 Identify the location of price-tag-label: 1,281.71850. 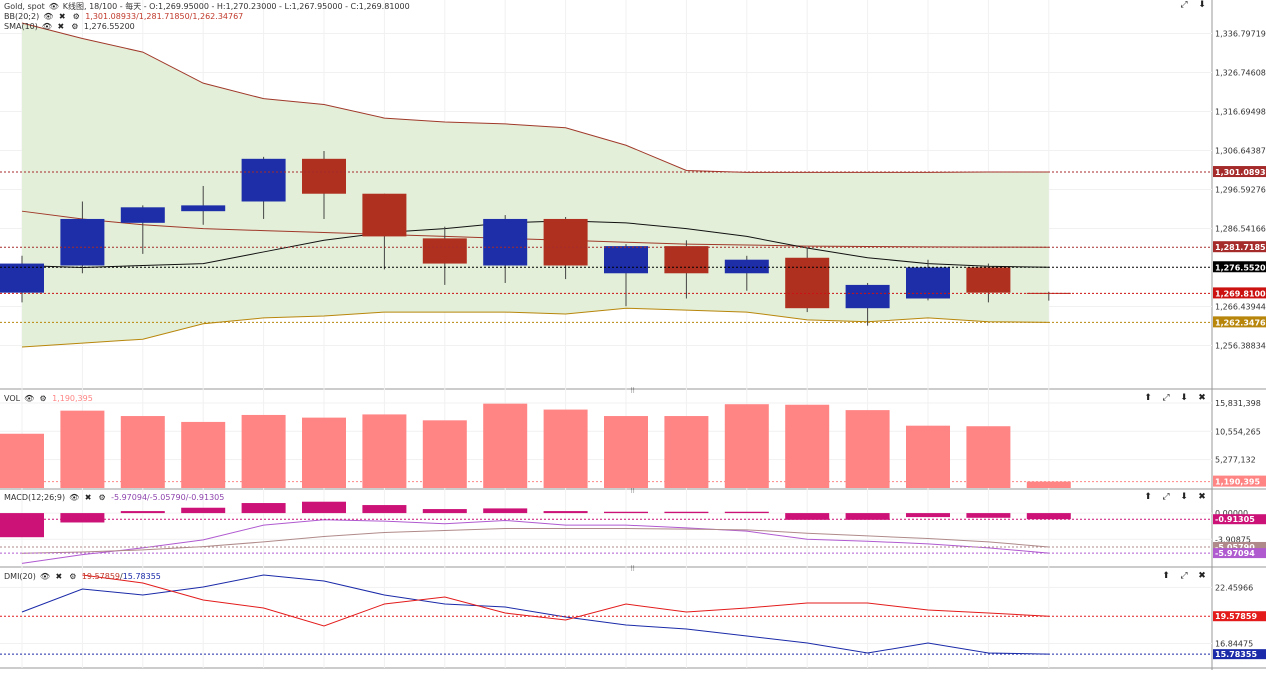
(1240, 247).